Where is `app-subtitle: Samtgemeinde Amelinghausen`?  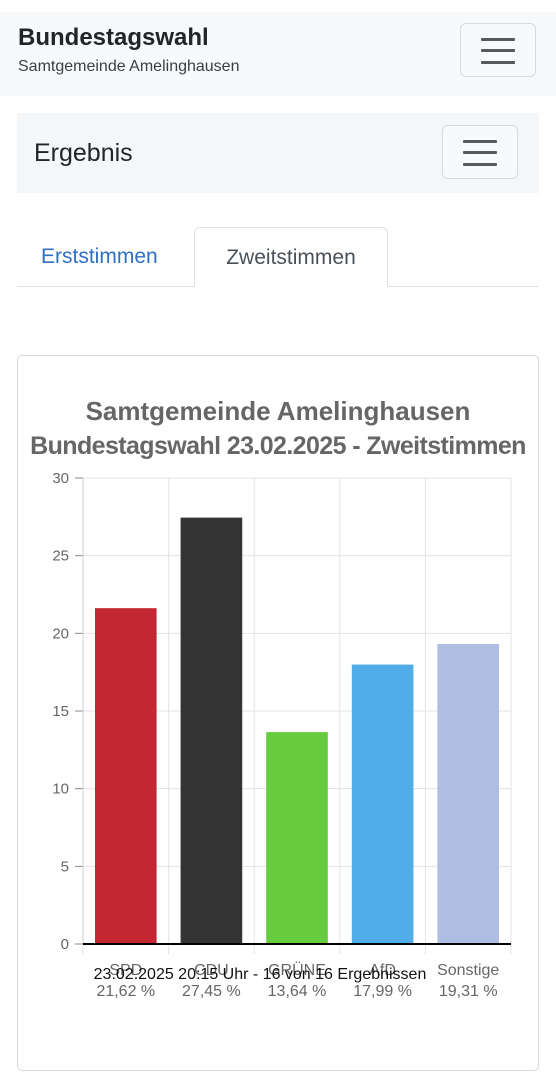
app-subtitle: Samtgemeinde Amelinghausen is located at coordinates (129, 66).